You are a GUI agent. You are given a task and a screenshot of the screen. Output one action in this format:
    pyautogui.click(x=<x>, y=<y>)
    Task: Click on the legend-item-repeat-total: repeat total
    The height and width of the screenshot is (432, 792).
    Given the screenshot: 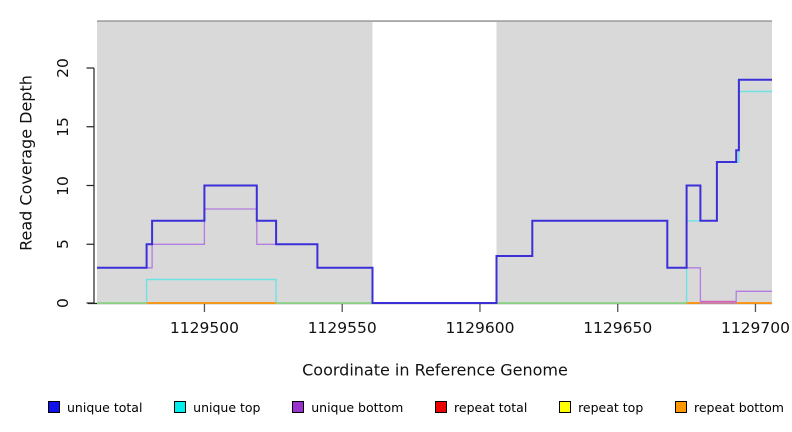 What is the action you would take?
    pyautogui.click(x=481, y=407)
    